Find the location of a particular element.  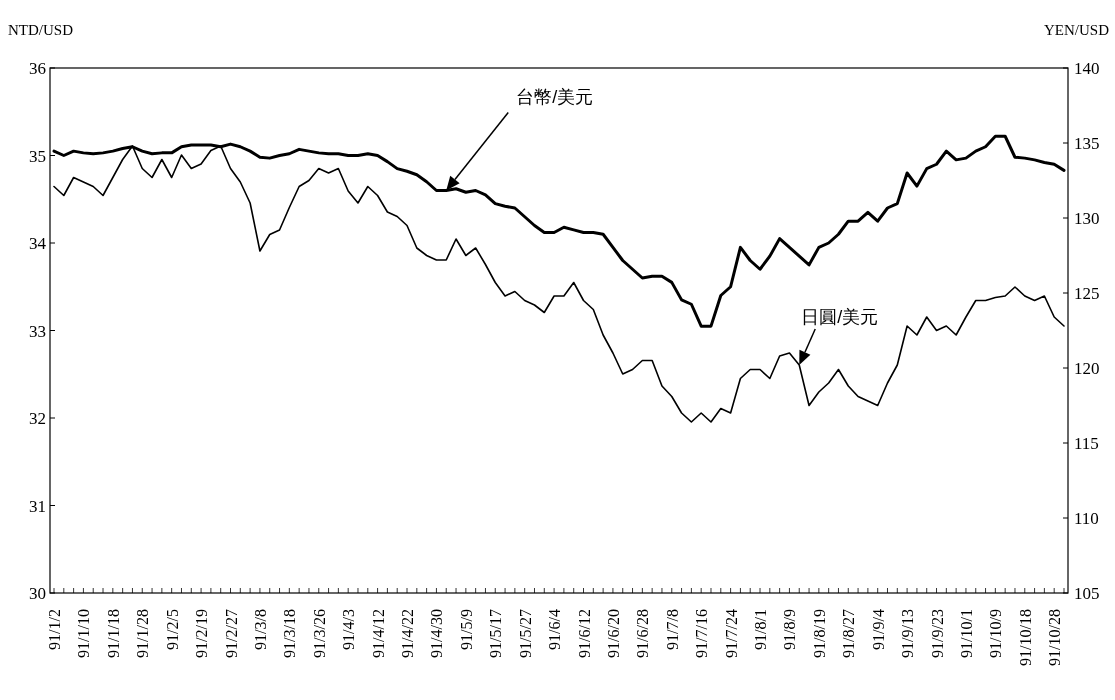

x-tick-label: 91/7/16 is located at coordinates (702, 633).